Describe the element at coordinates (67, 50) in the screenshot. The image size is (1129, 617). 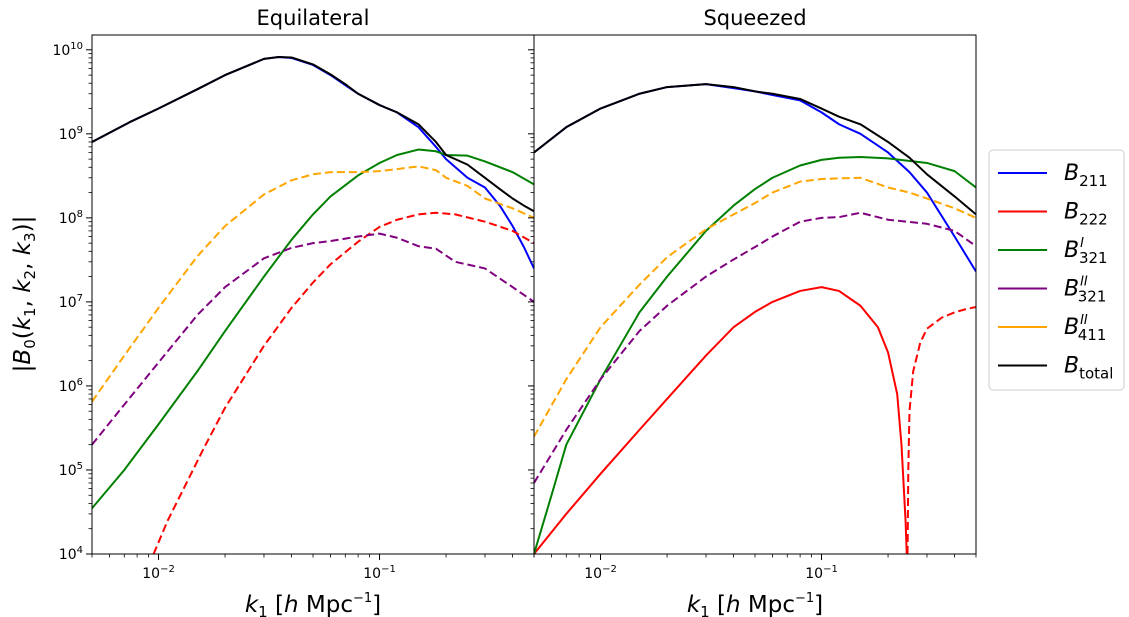
I see `y-tick-label: 1010` at that location.